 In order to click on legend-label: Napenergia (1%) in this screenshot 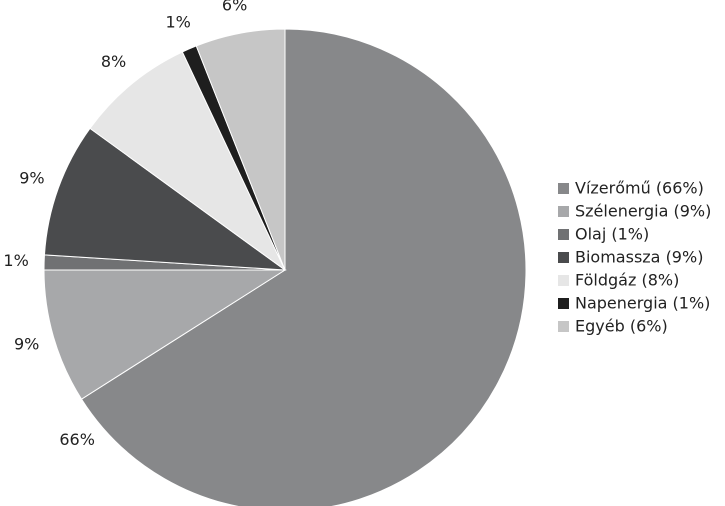, I will do `click(642, 303)`.